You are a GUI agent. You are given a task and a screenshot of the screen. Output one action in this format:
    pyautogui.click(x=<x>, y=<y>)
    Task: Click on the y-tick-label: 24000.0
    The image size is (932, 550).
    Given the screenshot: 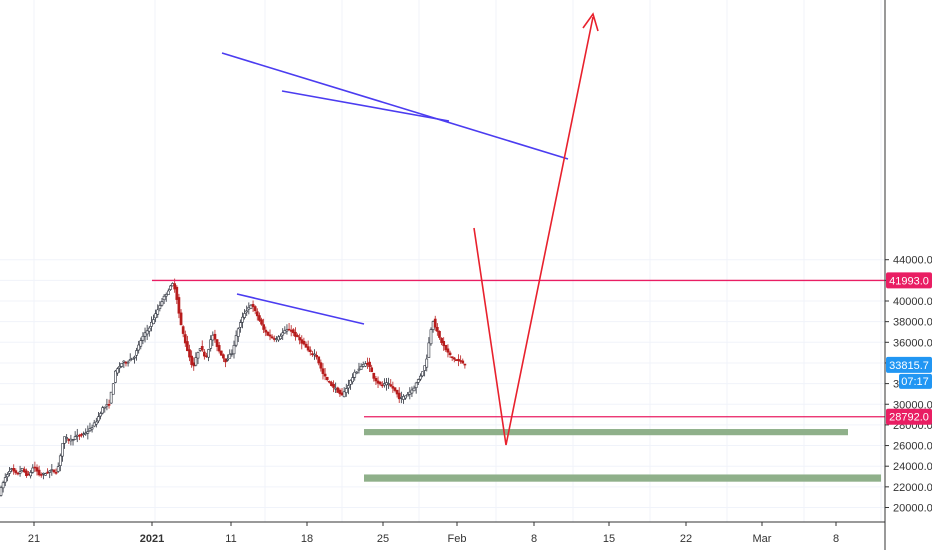 What is the action you would take?
    pyautogui.click(x=912, y=467)
    